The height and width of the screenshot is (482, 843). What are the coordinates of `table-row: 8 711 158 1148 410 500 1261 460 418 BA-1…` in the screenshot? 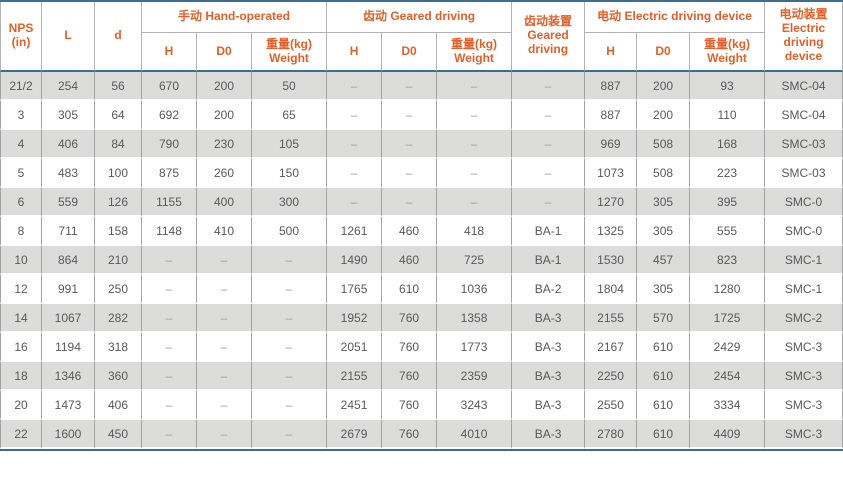 It's located at (421, 231).